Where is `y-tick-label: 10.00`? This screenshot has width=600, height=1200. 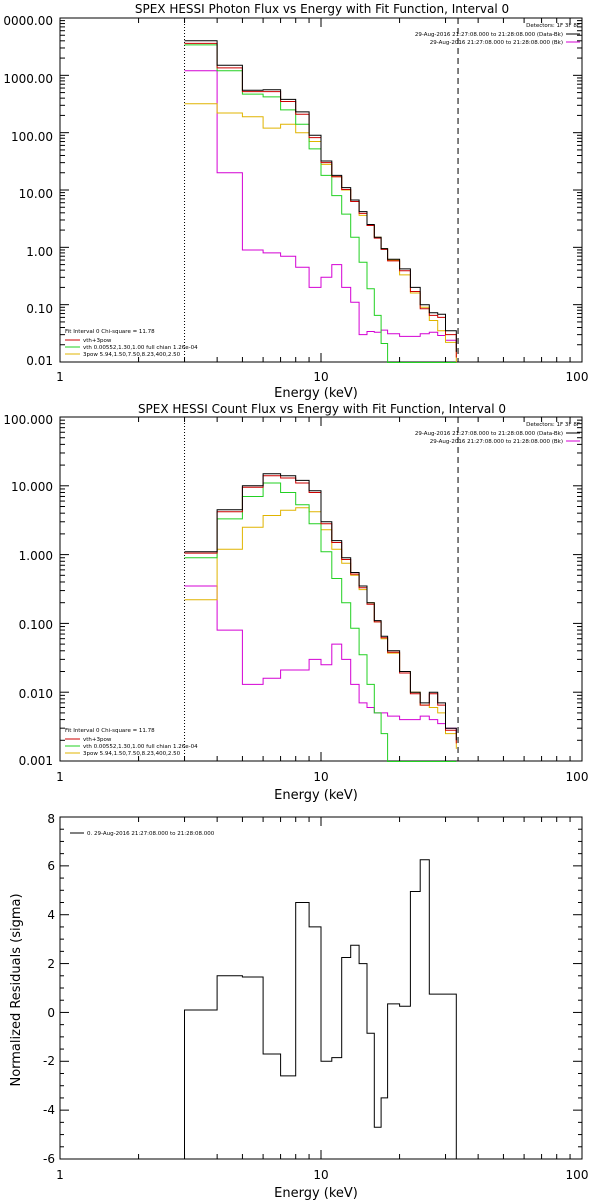
y-tick-label: 10.00 is located at coordinates (36, 194).